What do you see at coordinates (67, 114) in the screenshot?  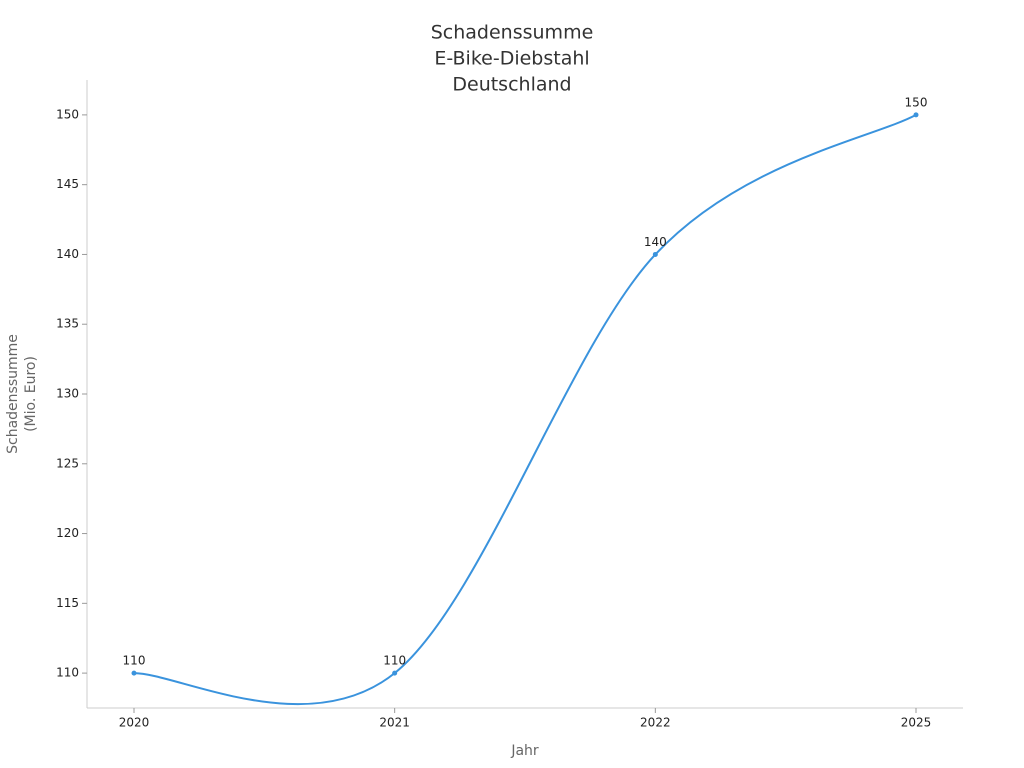 I see `y-tick-label: 150` at bounding box center [67, 114].